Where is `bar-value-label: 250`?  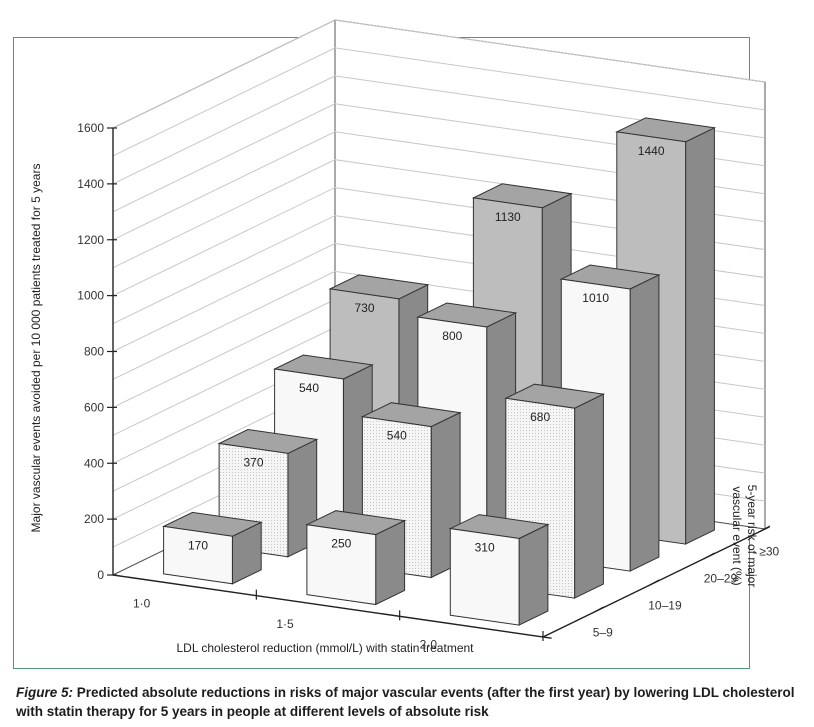 bar-value-label: 250 is located at coordinates (341, 544).